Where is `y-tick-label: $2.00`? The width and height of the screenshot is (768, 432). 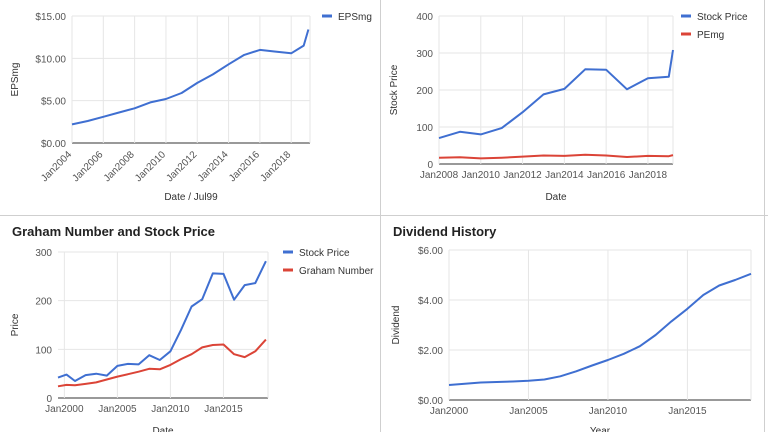 y-tick-label: $2.00 is located at coordinates (430, 351).